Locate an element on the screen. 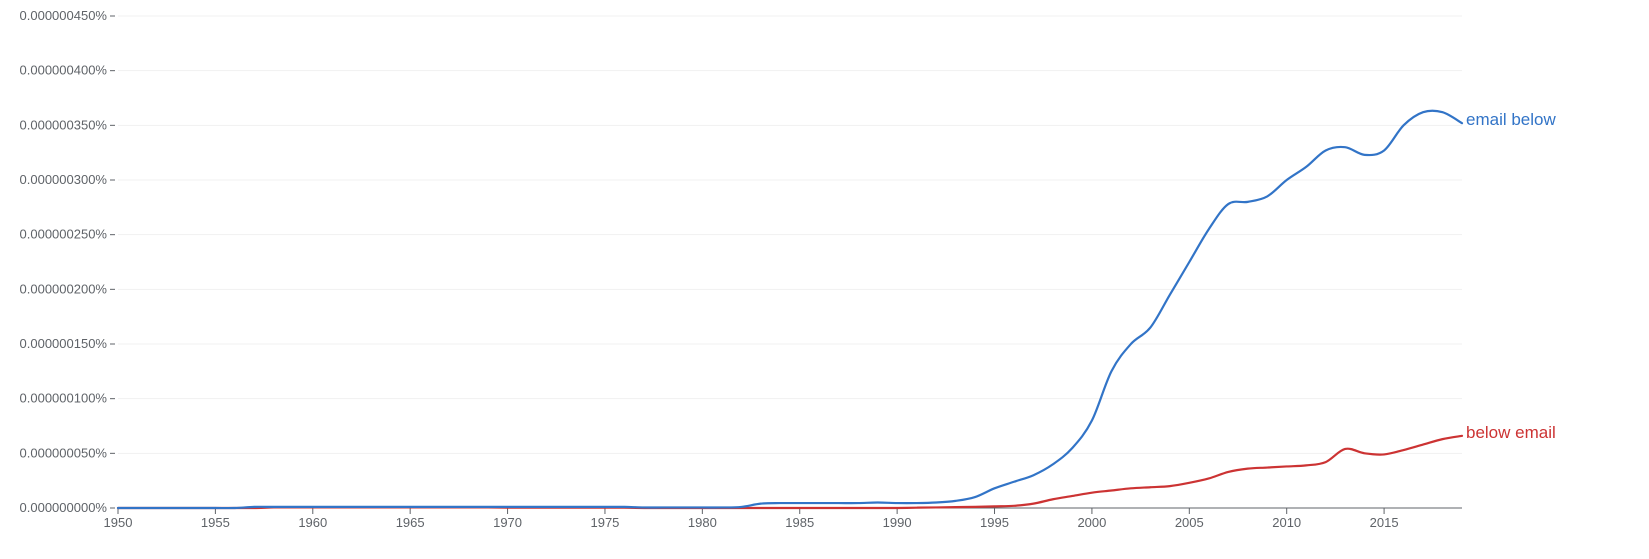  y-tick-label: 0.000000300% is located at coordinates (64, 179).